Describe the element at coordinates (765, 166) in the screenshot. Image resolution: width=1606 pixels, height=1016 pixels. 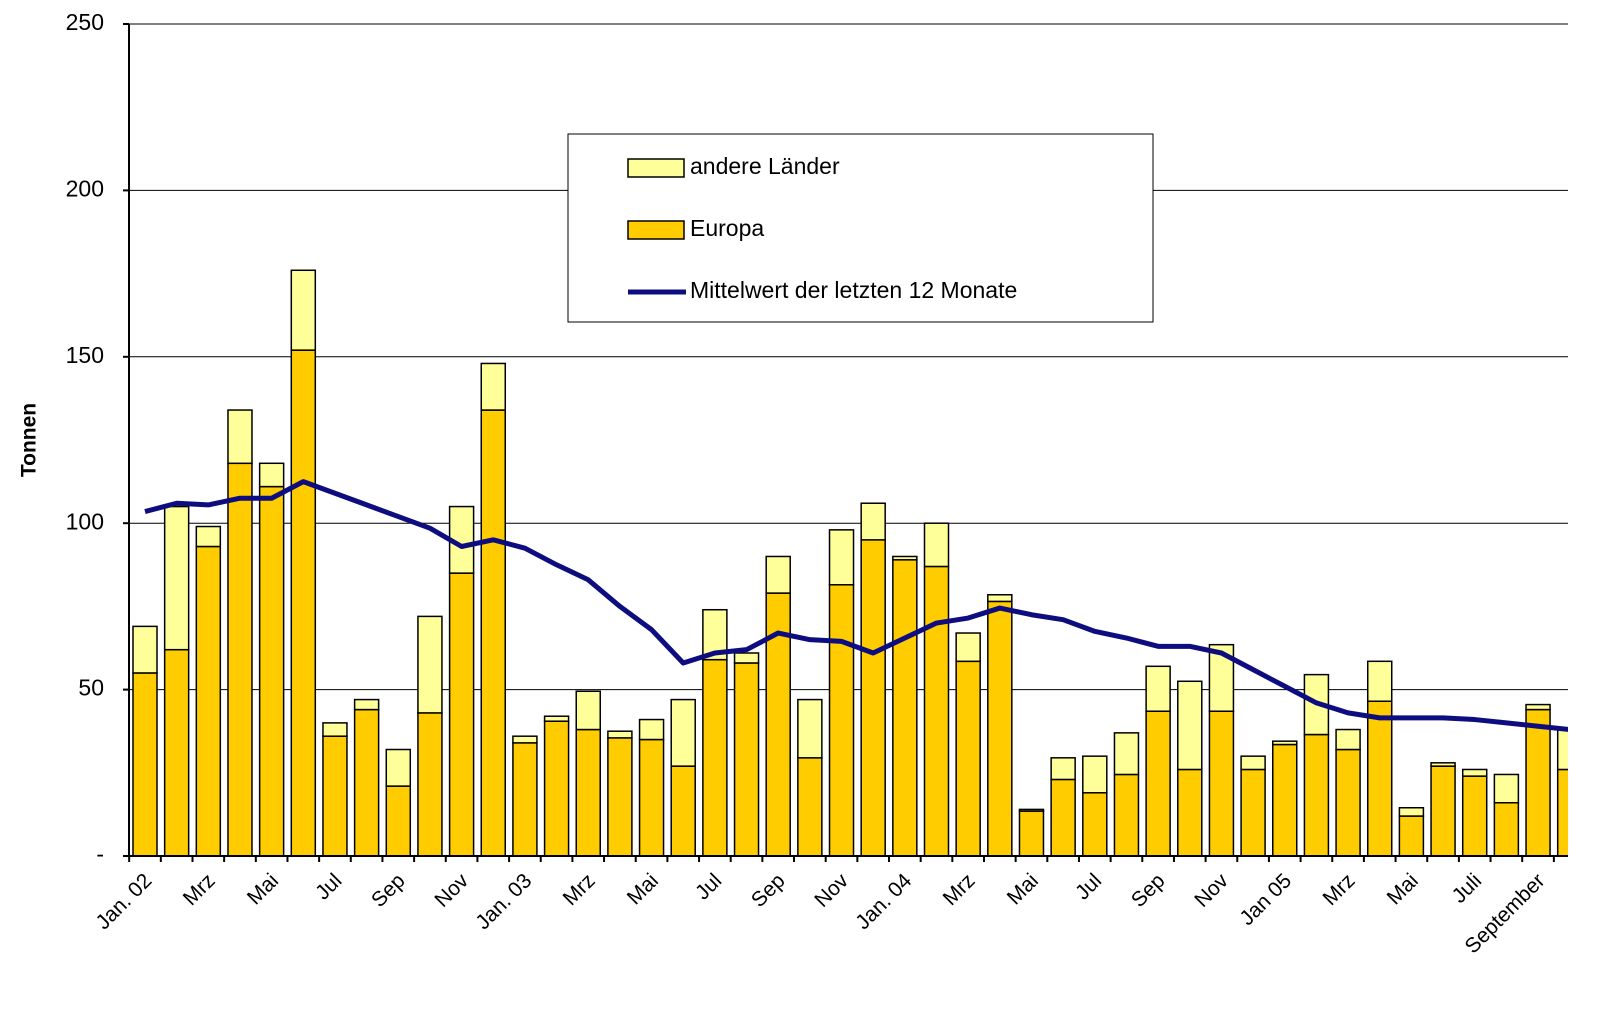
I see `legend-label: andere Länder` at that location.